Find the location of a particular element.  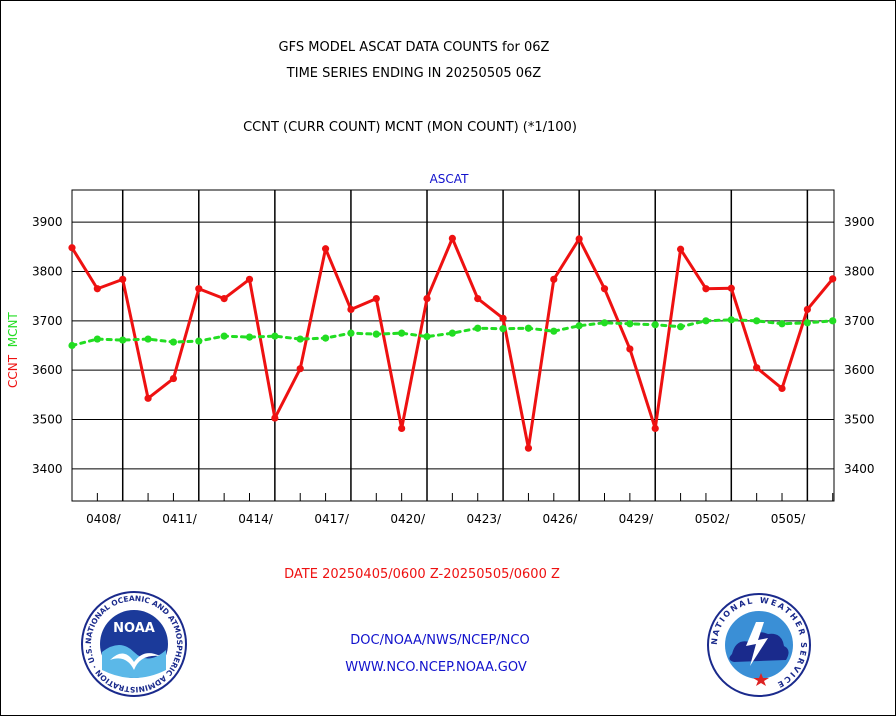

y-tick-label-left: 3800 is located at coordinates (47, 271).